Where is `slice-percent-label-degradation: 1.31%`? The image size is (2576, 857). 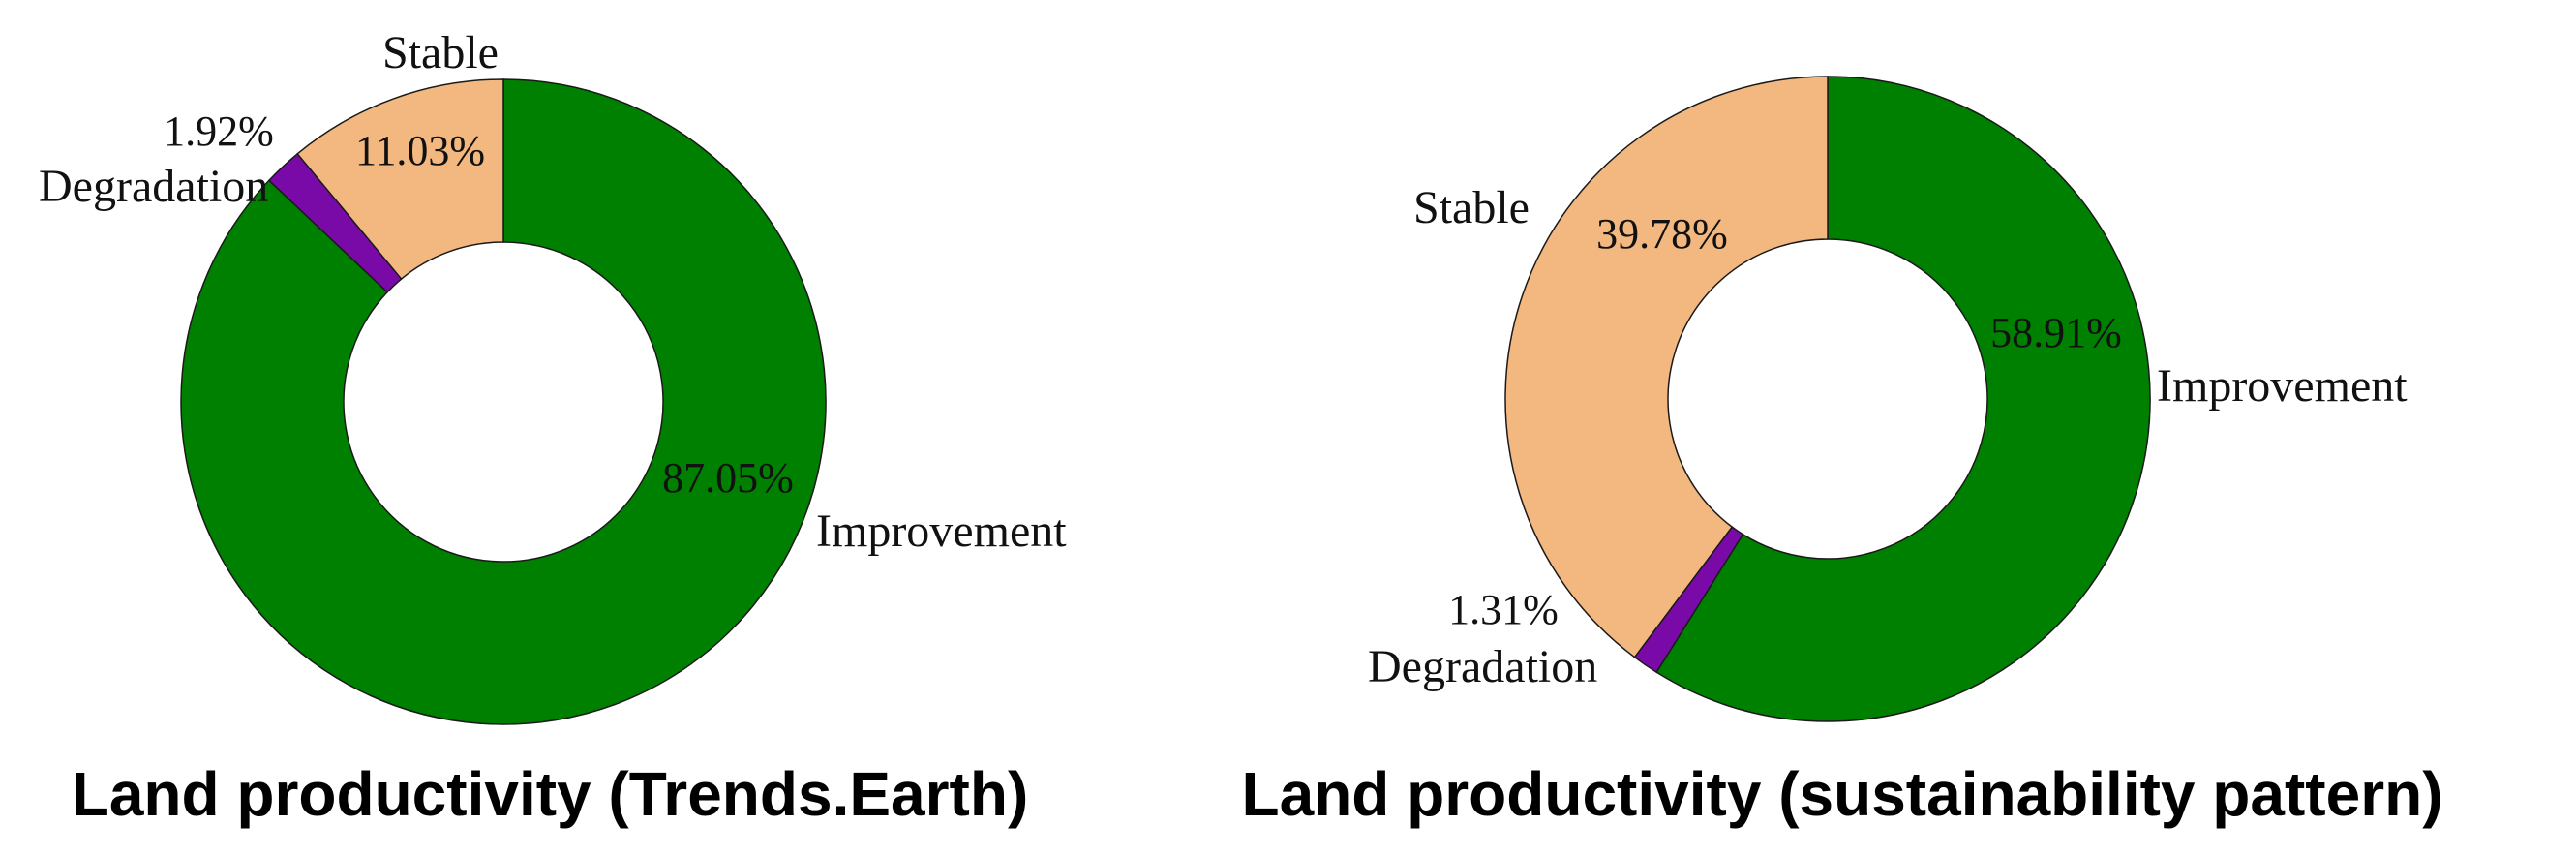
slice-percent-label-degradation: 1.31% is located at coordinates (1503, 609).